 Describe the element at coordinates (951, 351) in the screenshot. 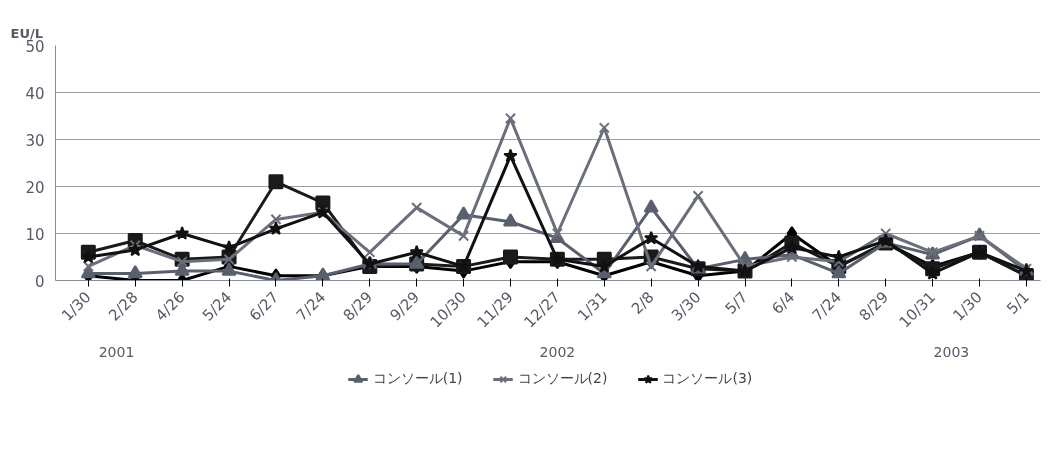

I see `text: 2003` at that location.